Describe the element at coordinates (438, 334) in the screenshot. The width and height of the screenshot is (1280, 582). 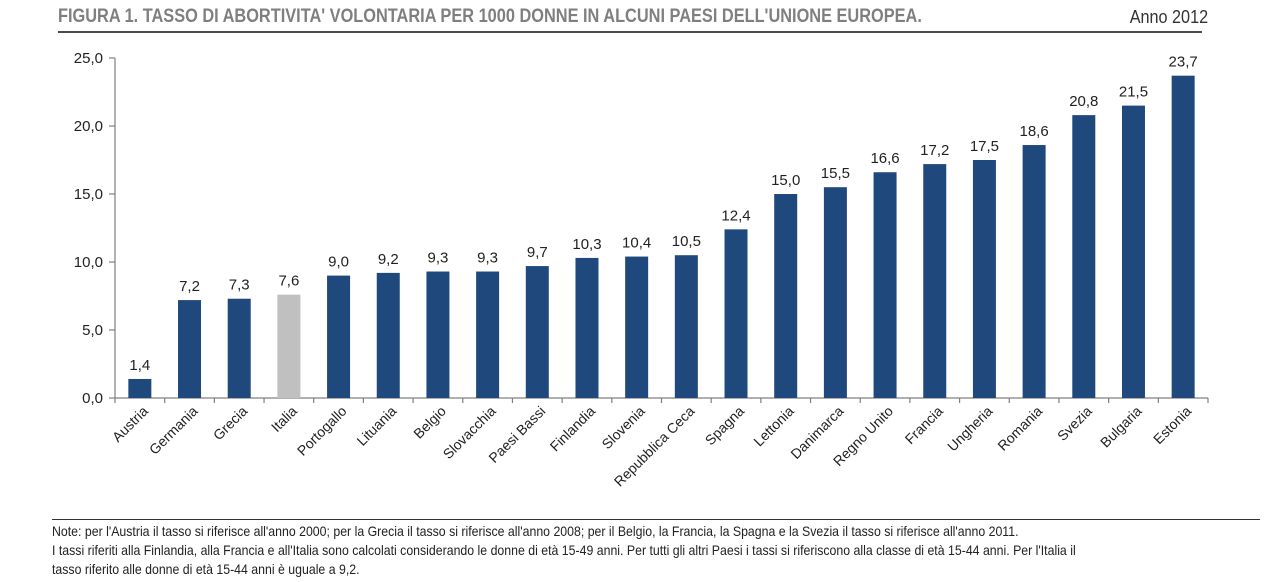
I see `bar-belgio` at that location.